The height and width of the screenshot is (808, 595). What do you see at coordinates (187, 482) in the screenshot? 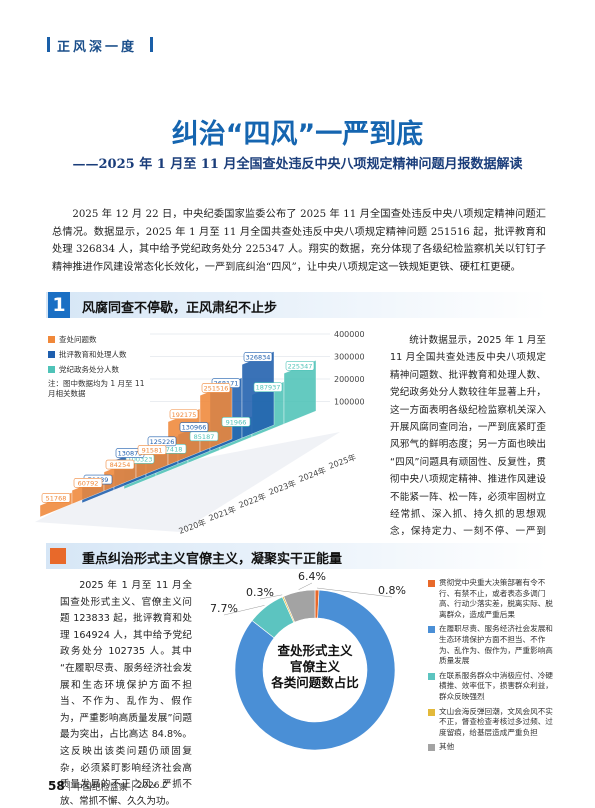
I see `floor` at bounding box center [187, 482].